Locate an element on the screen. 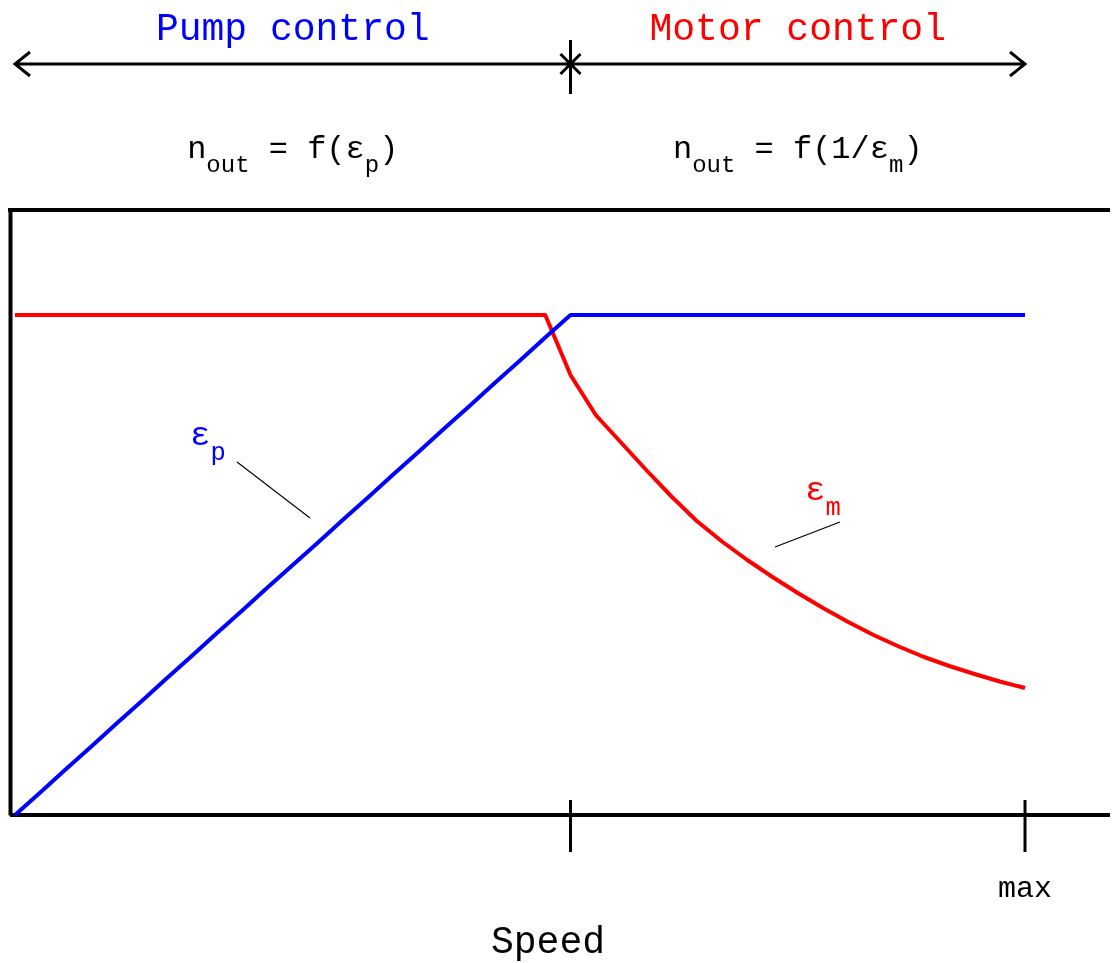 The width and height of the screenshot is (1112, 963). text: max is located at coordinates (1025, 889).